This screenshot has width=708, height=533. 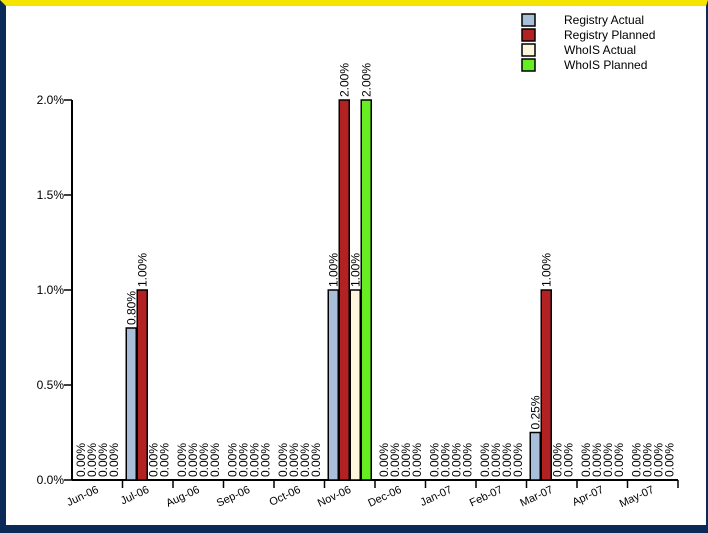 I want to click on legend-label: WhoIS Actual, so click(x=600, y=50).